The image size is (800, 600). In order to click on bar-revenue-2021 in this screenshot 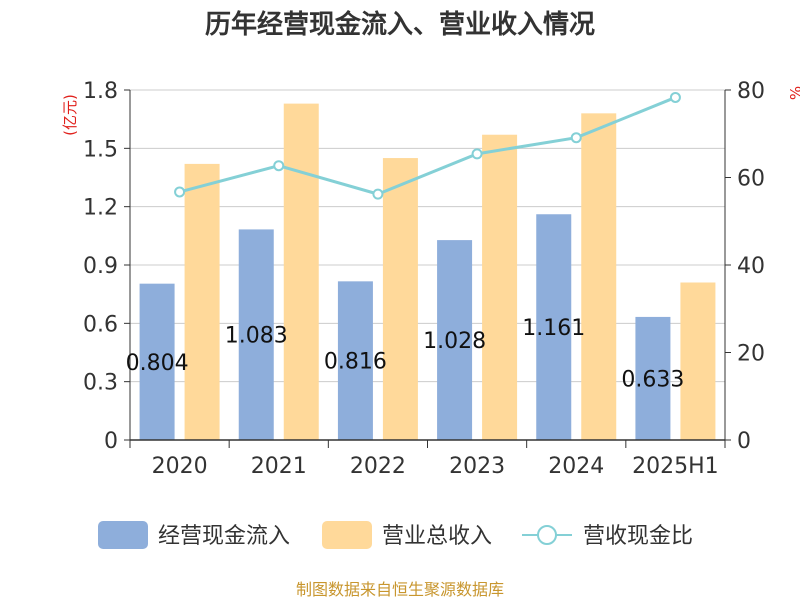, I will do `click(301, 271)`.